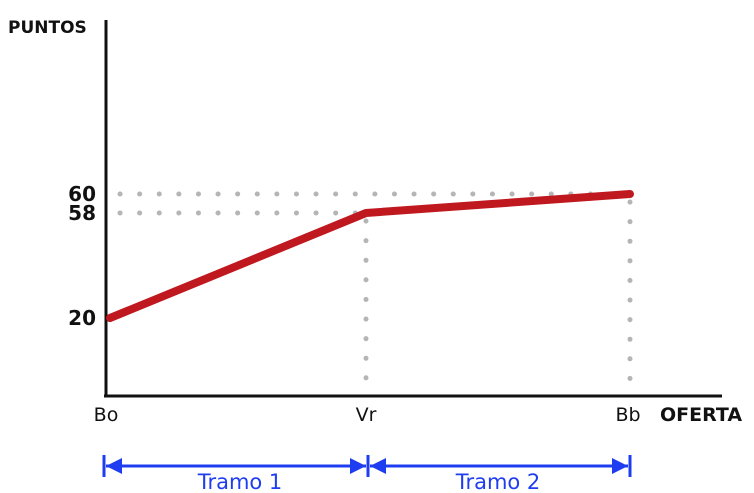 The height and width of the screenshot is (493, 754). Describe the element at coordinates (367, 466) in the screenshot. I see `tramo-brackets` at that location.